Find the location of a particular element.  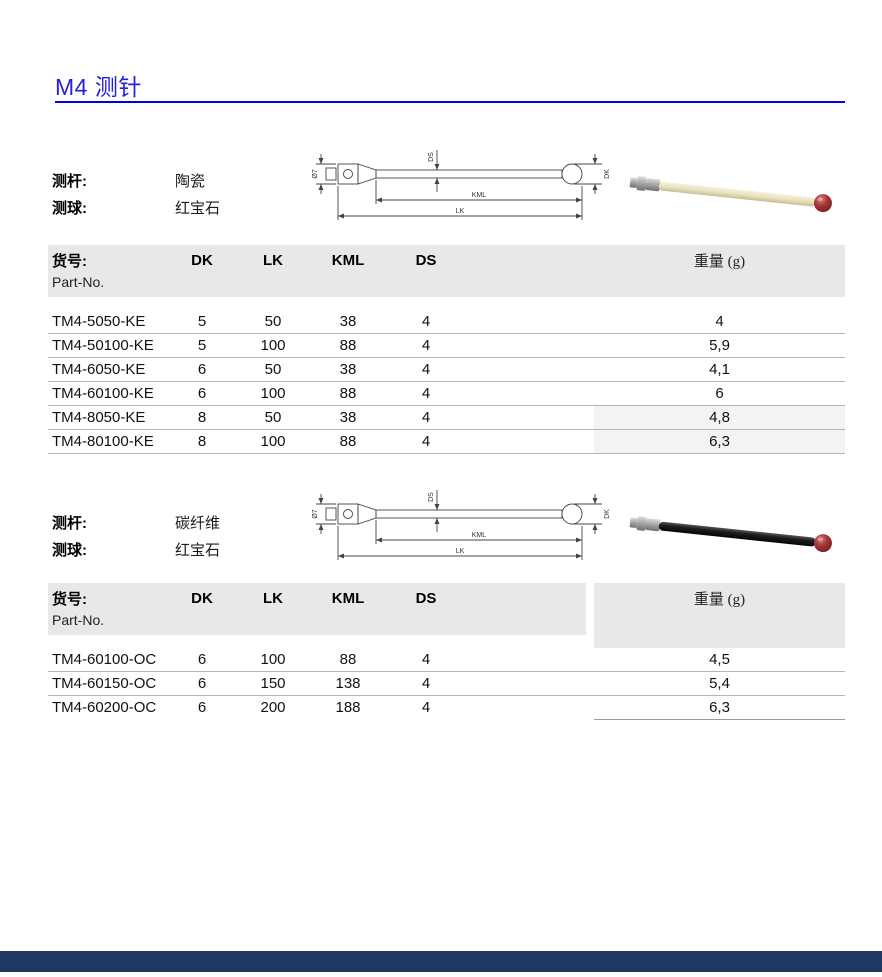

shaft-value: 陶瓷 is located at coordinates (190, 181).